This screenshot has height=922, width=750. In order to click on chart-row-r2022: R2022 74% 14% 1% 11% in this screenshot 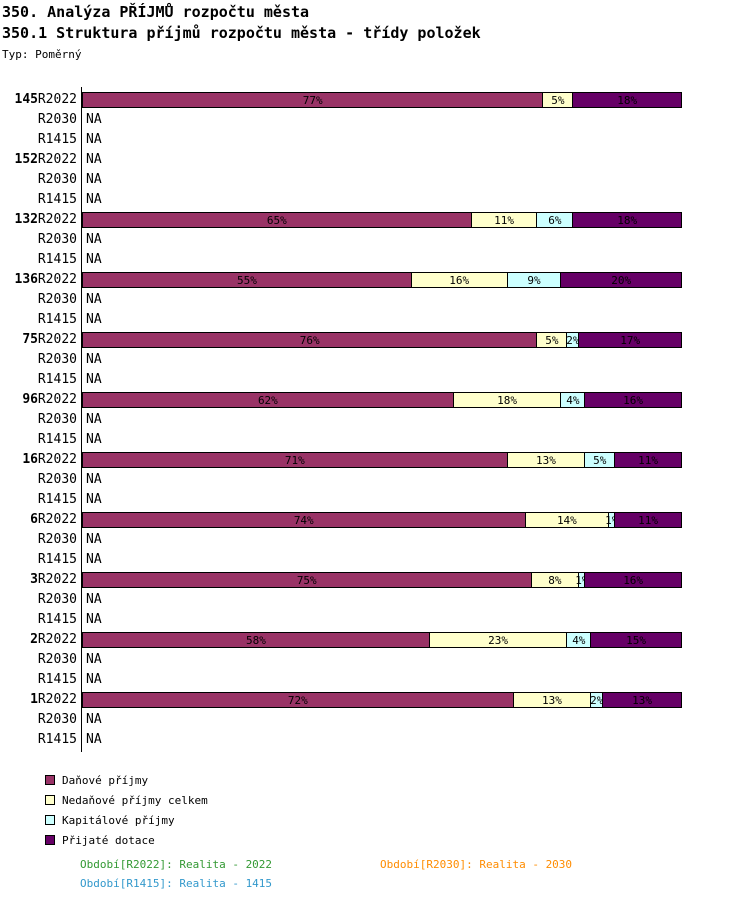, I will do `click(375, 520)`.